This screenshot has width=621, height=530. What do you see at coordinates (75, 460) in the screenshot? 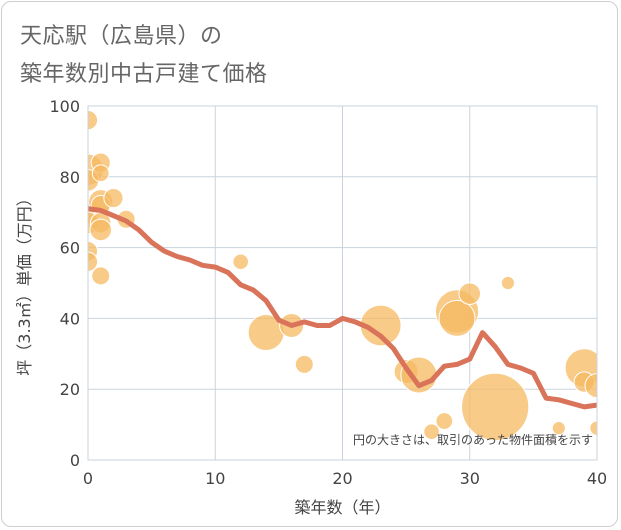
I see `y-tick-label: 0` at bounding box center [75, 460].